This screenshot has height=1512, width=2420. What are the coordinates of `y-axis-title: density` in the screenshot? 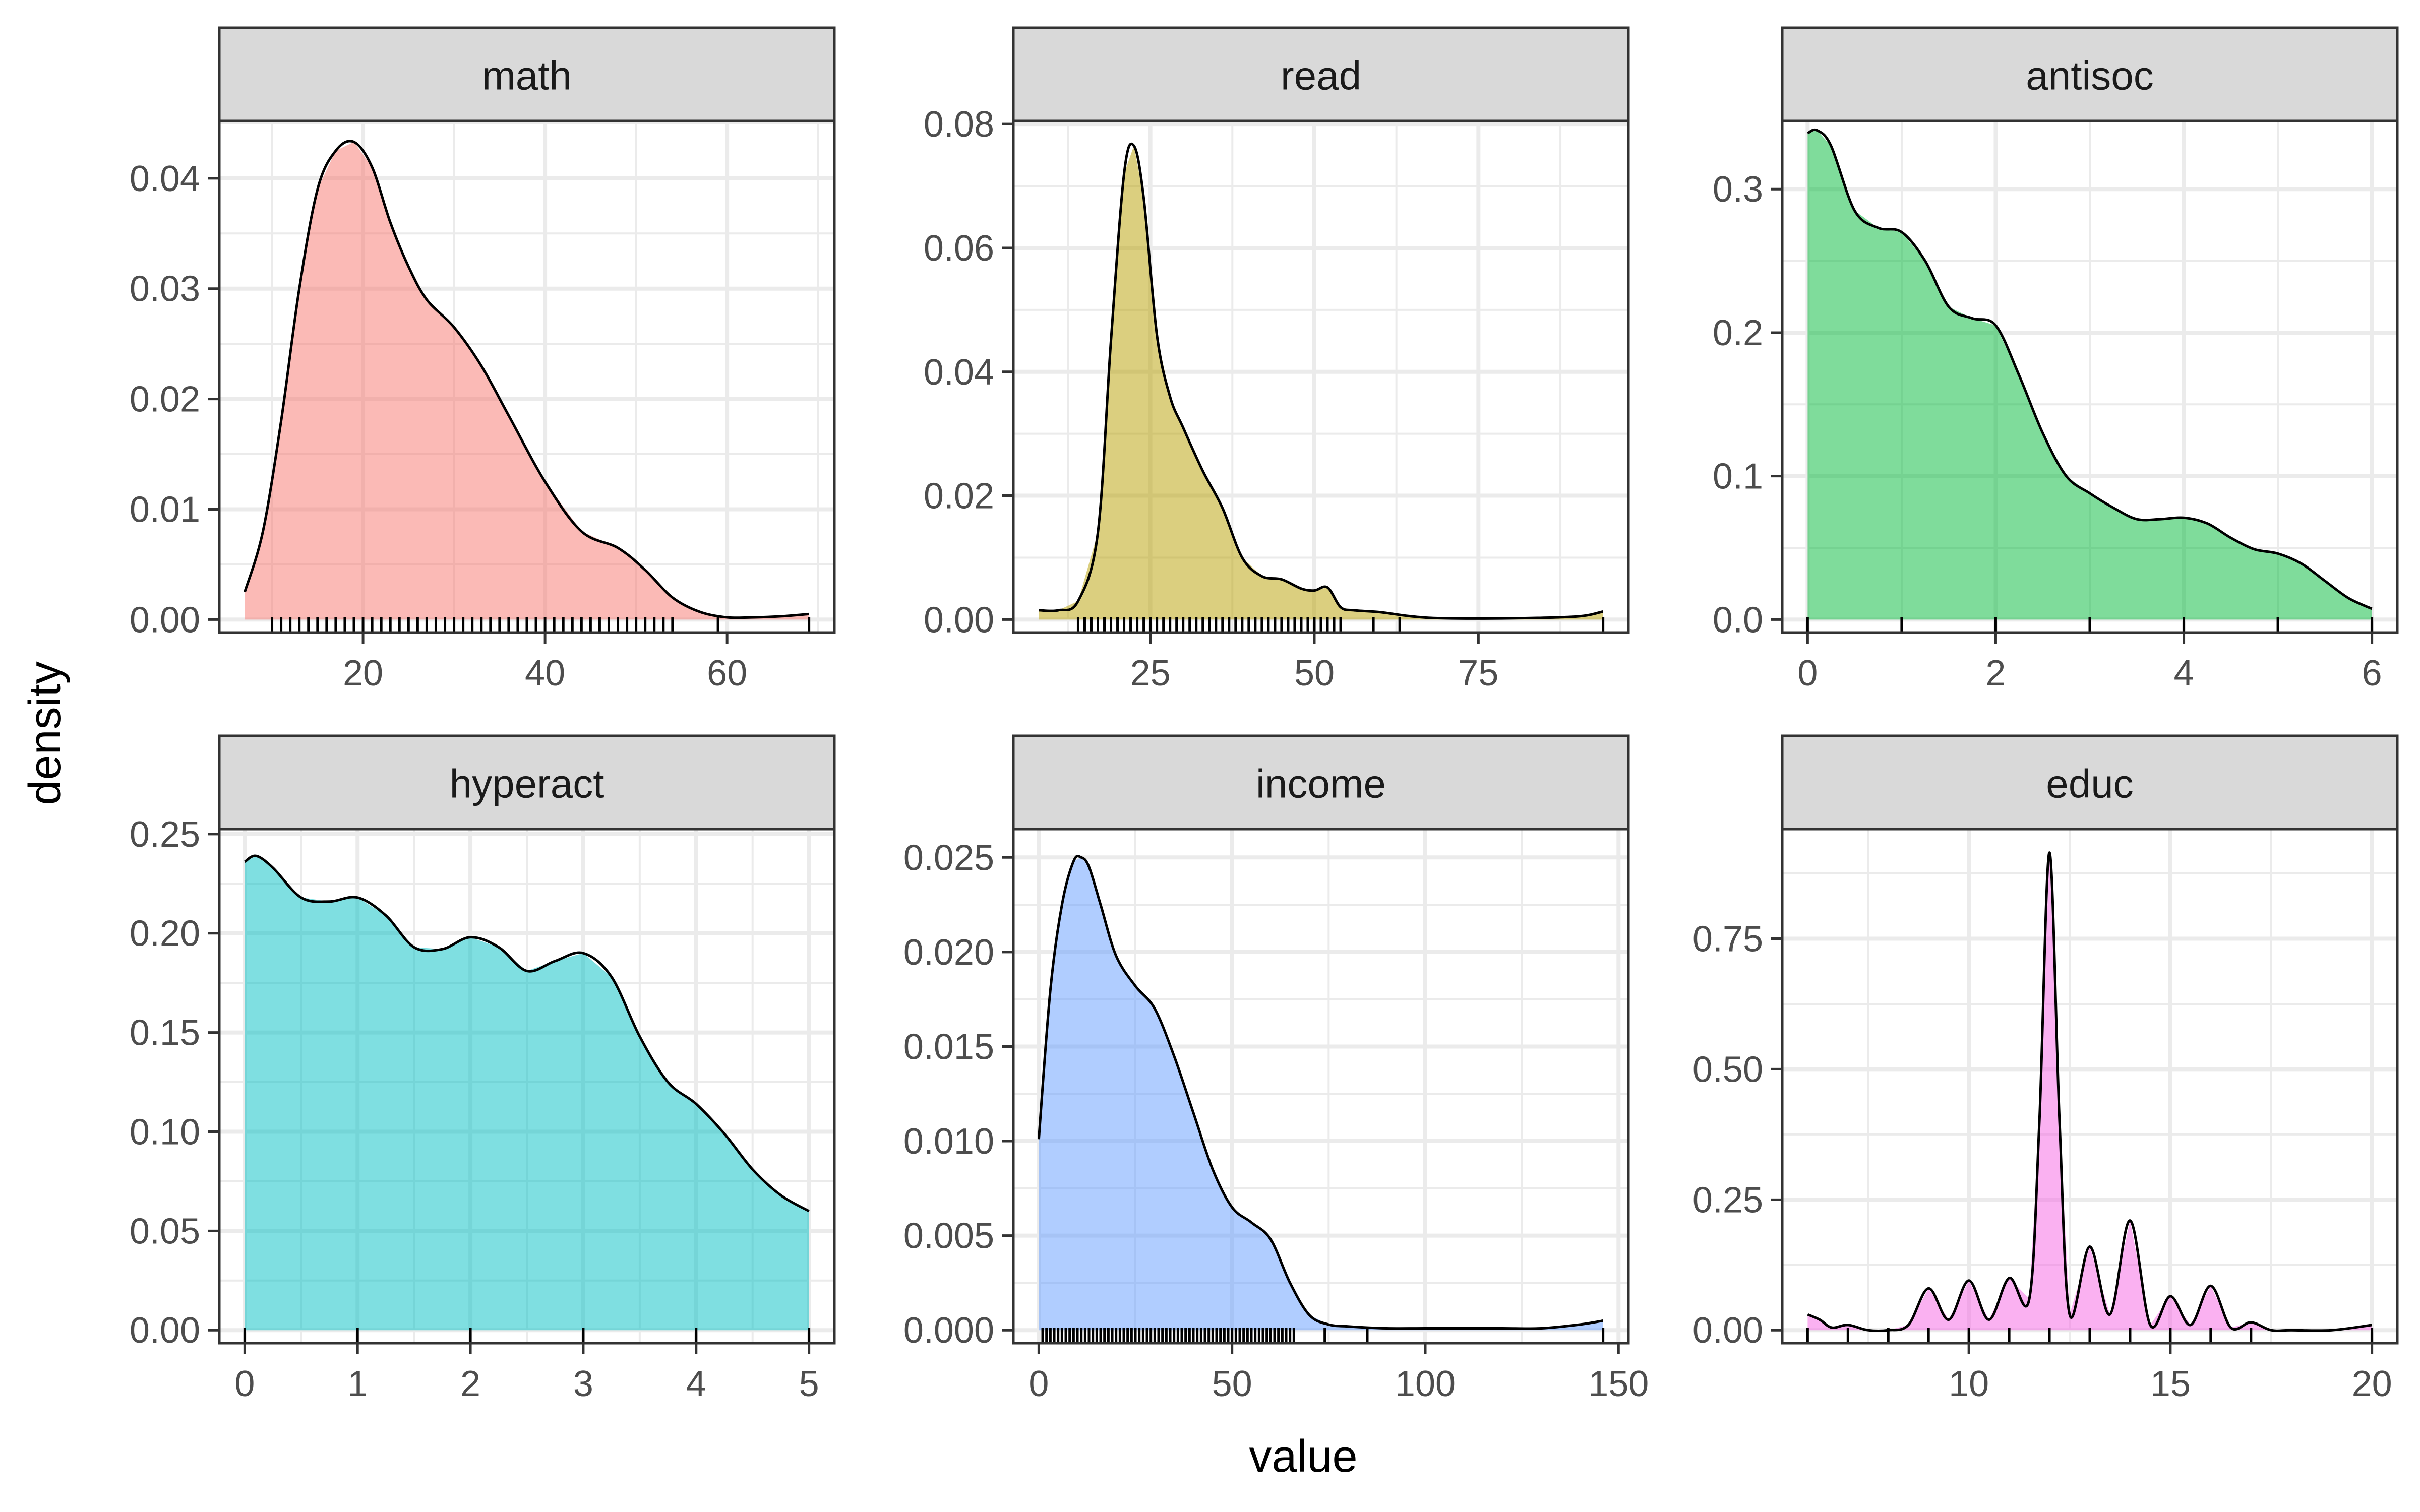 It's located at (45, 733).